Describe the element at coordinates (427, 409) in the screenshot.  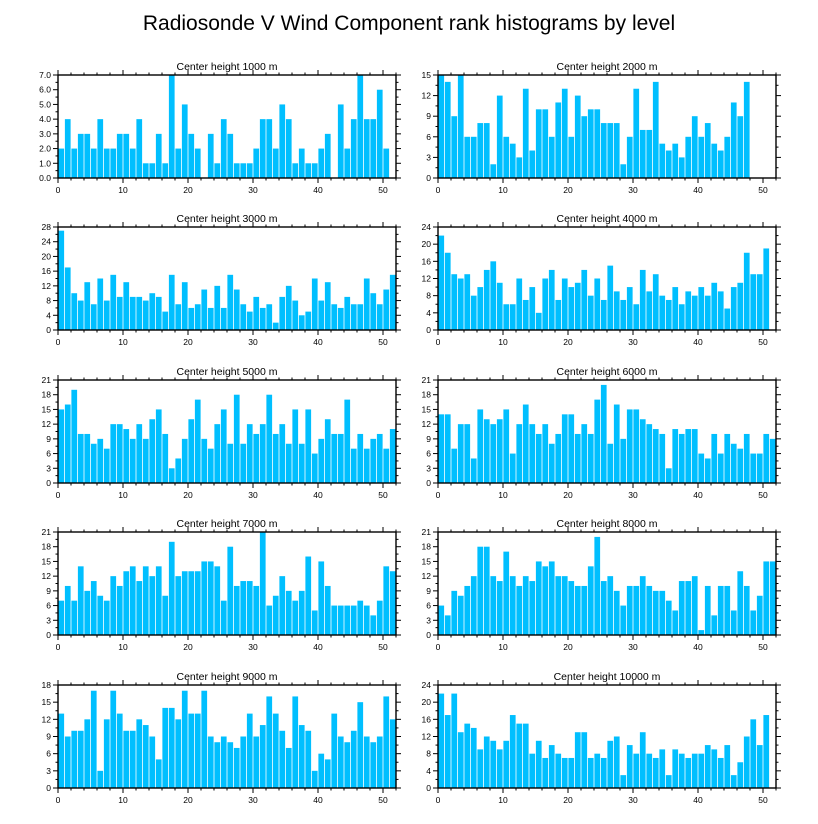
I see `y-tick-label: 15` at that location.